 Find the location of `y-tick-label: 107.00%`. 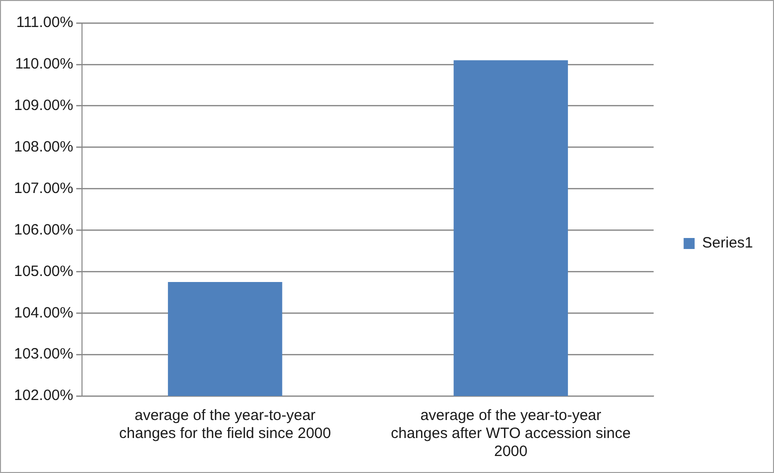

y-tick-label: 107.00% is located at coordinates (44, 188).